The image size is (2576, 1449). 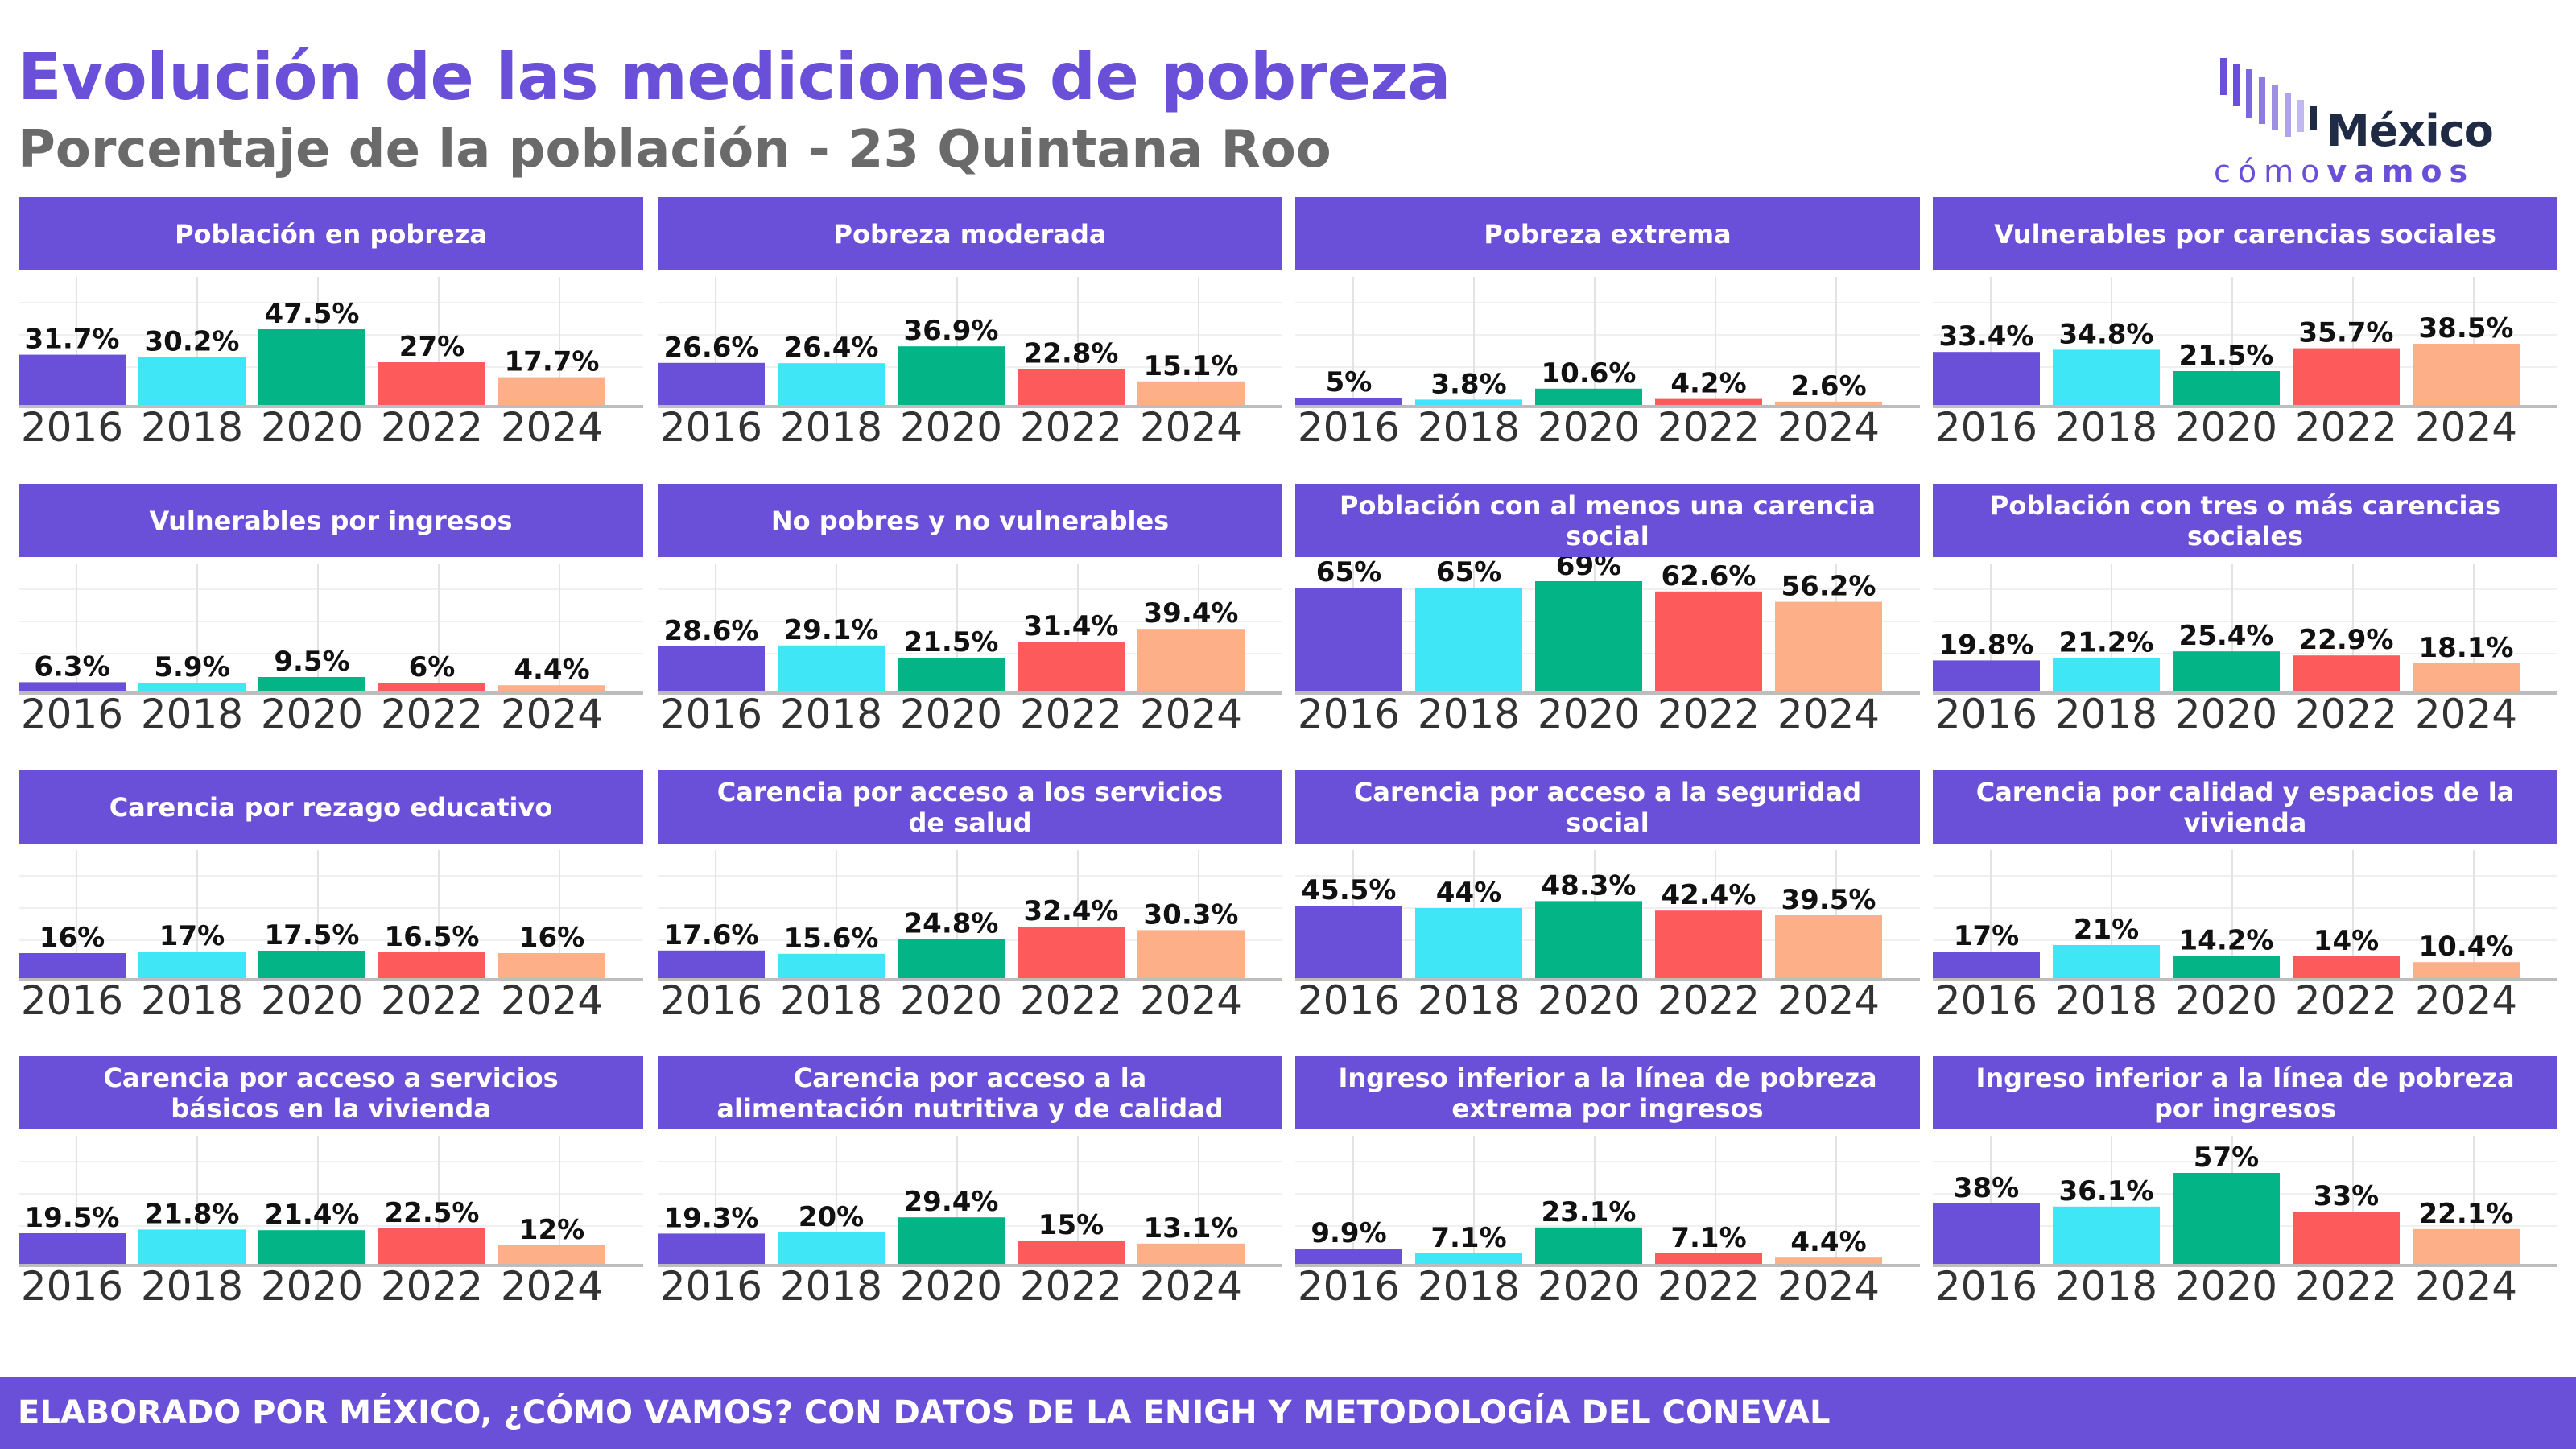 I want to click on bar-chart: 65% 2016 65% 2018 69% 2020 62.6% 2022 56.2% 2024, so click(x=1607, y=647).